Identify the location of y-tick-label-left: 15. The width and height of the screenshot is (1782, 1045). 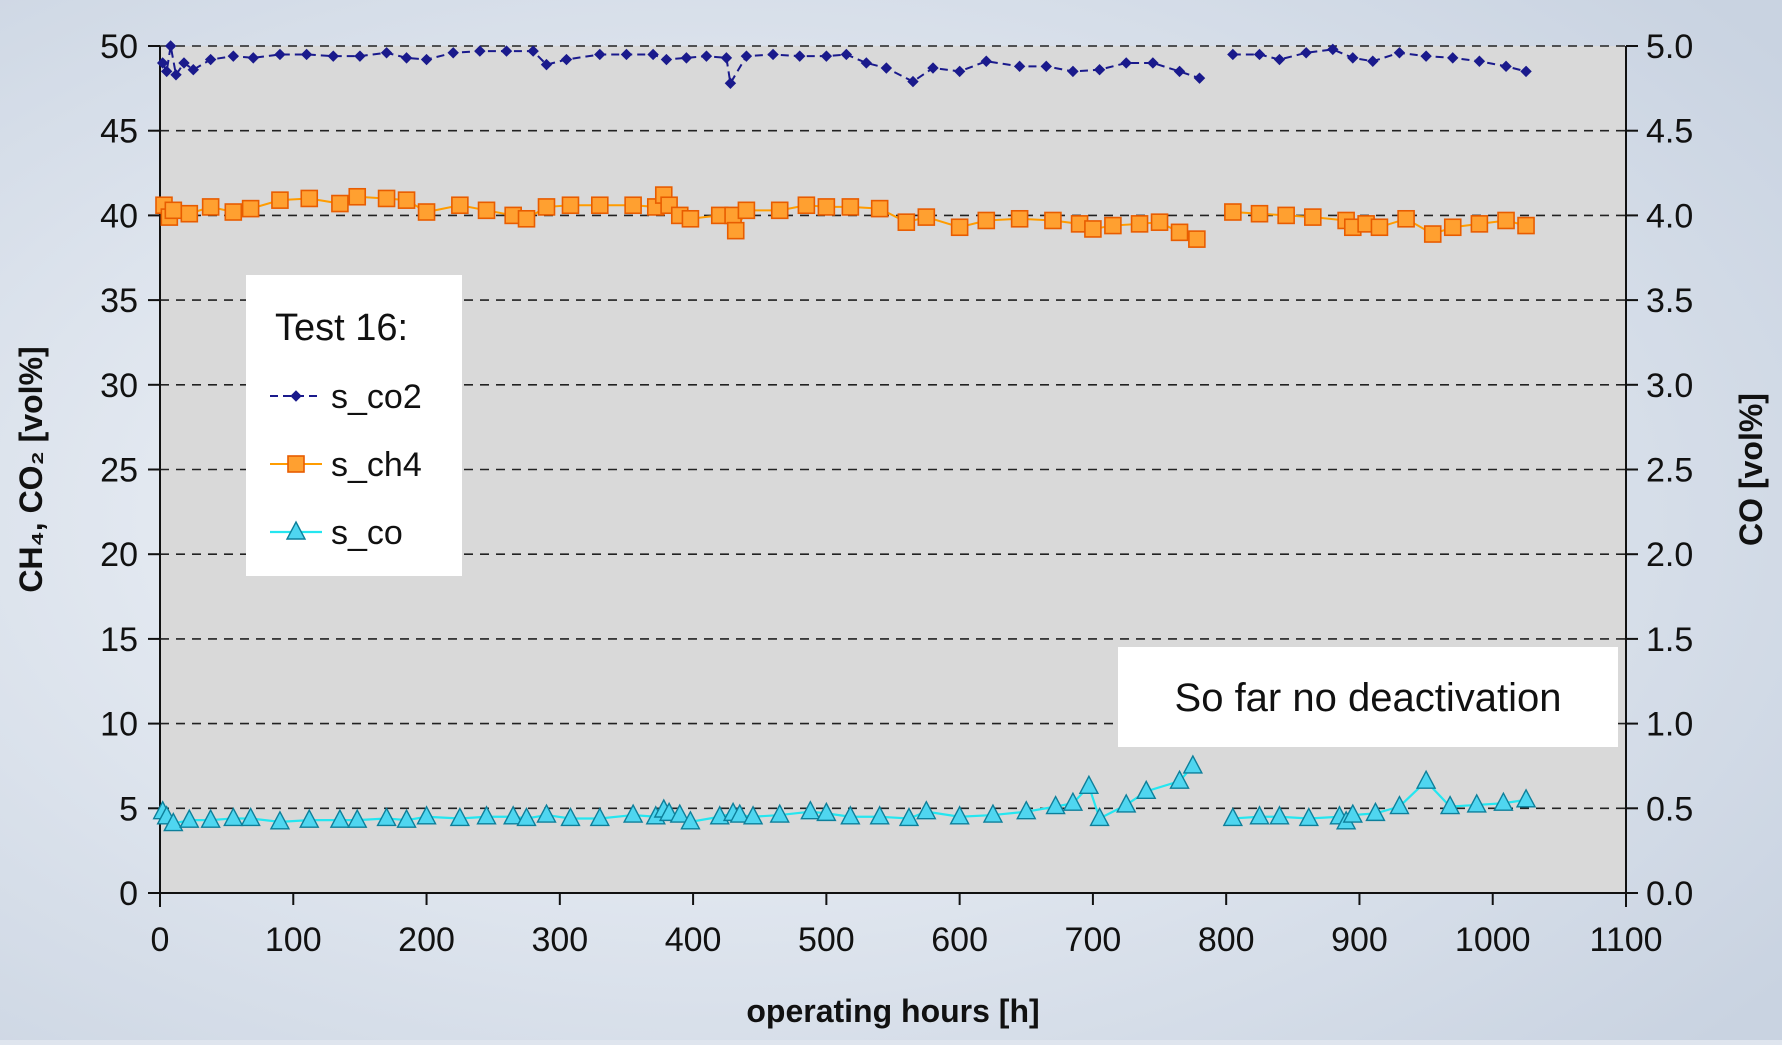
(119, 640).